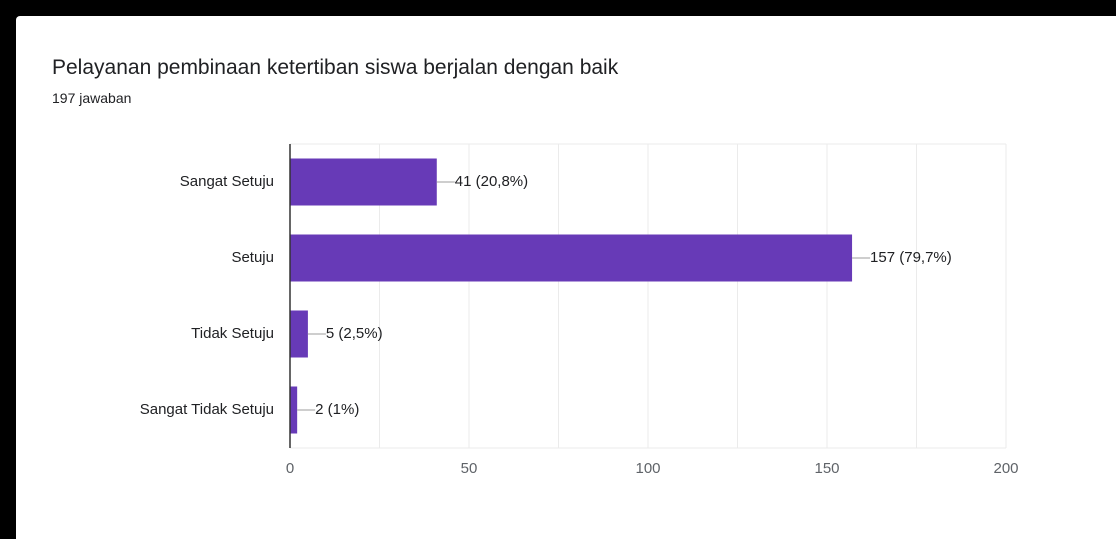 Image resolution: width=1116 pixels, height=539 pixels. Describe the element at coordinates (491, 181) in the screenshot. I see `data-label-1: 41 (20,8%)` at that location.